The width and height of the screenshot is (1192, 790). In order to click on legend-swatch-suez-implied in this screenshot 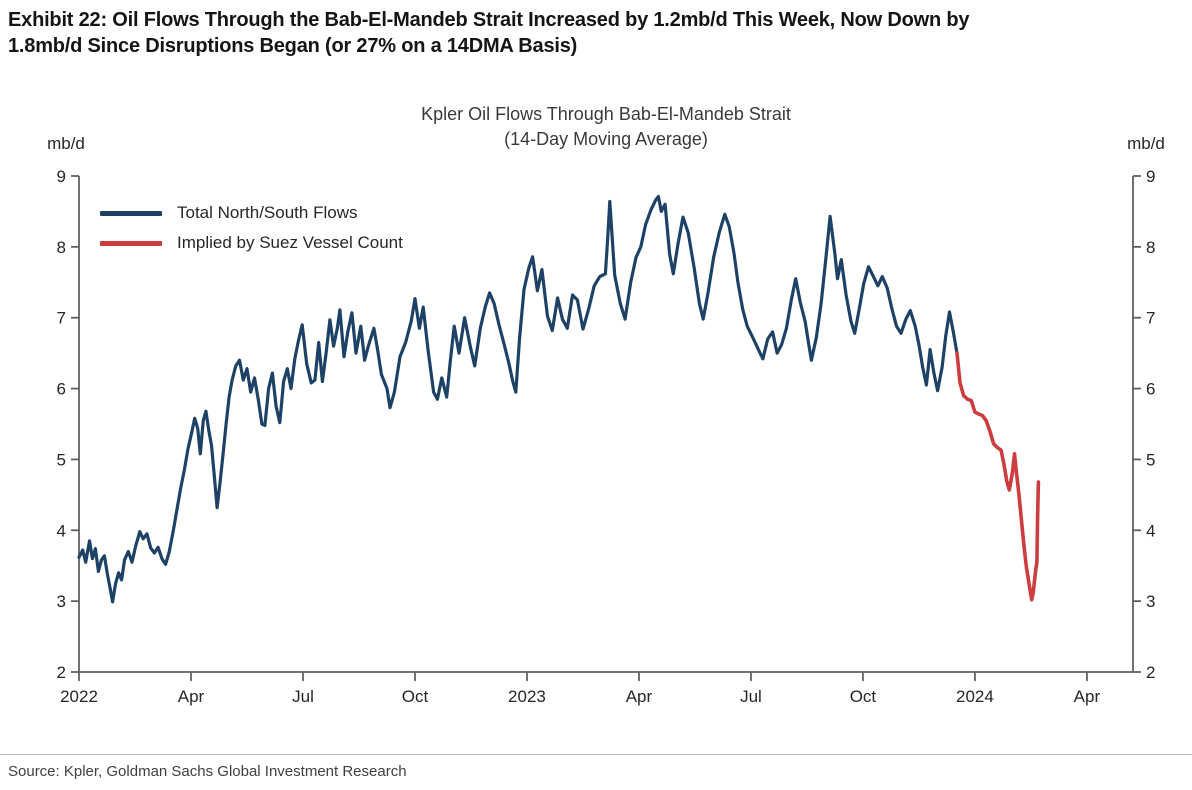, I will do `click(131, 243)`.